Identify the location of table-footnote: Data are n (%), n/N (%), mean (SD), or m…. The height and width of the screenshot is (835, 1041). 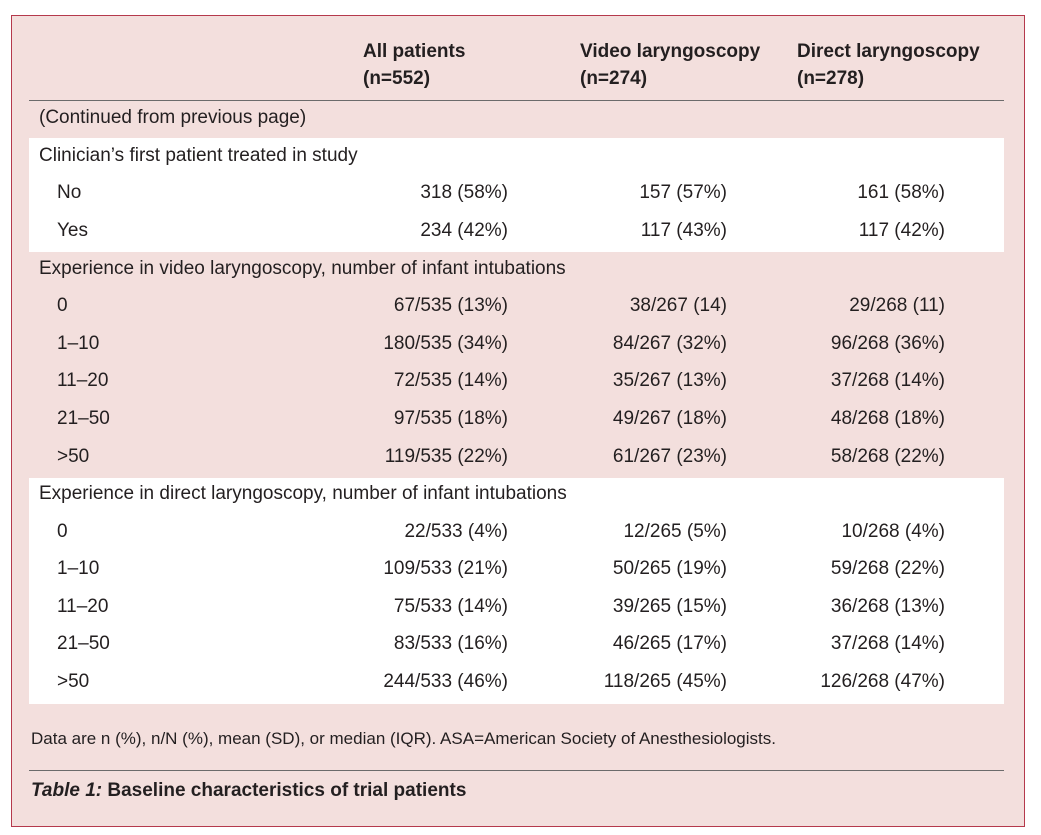
(403, 738).